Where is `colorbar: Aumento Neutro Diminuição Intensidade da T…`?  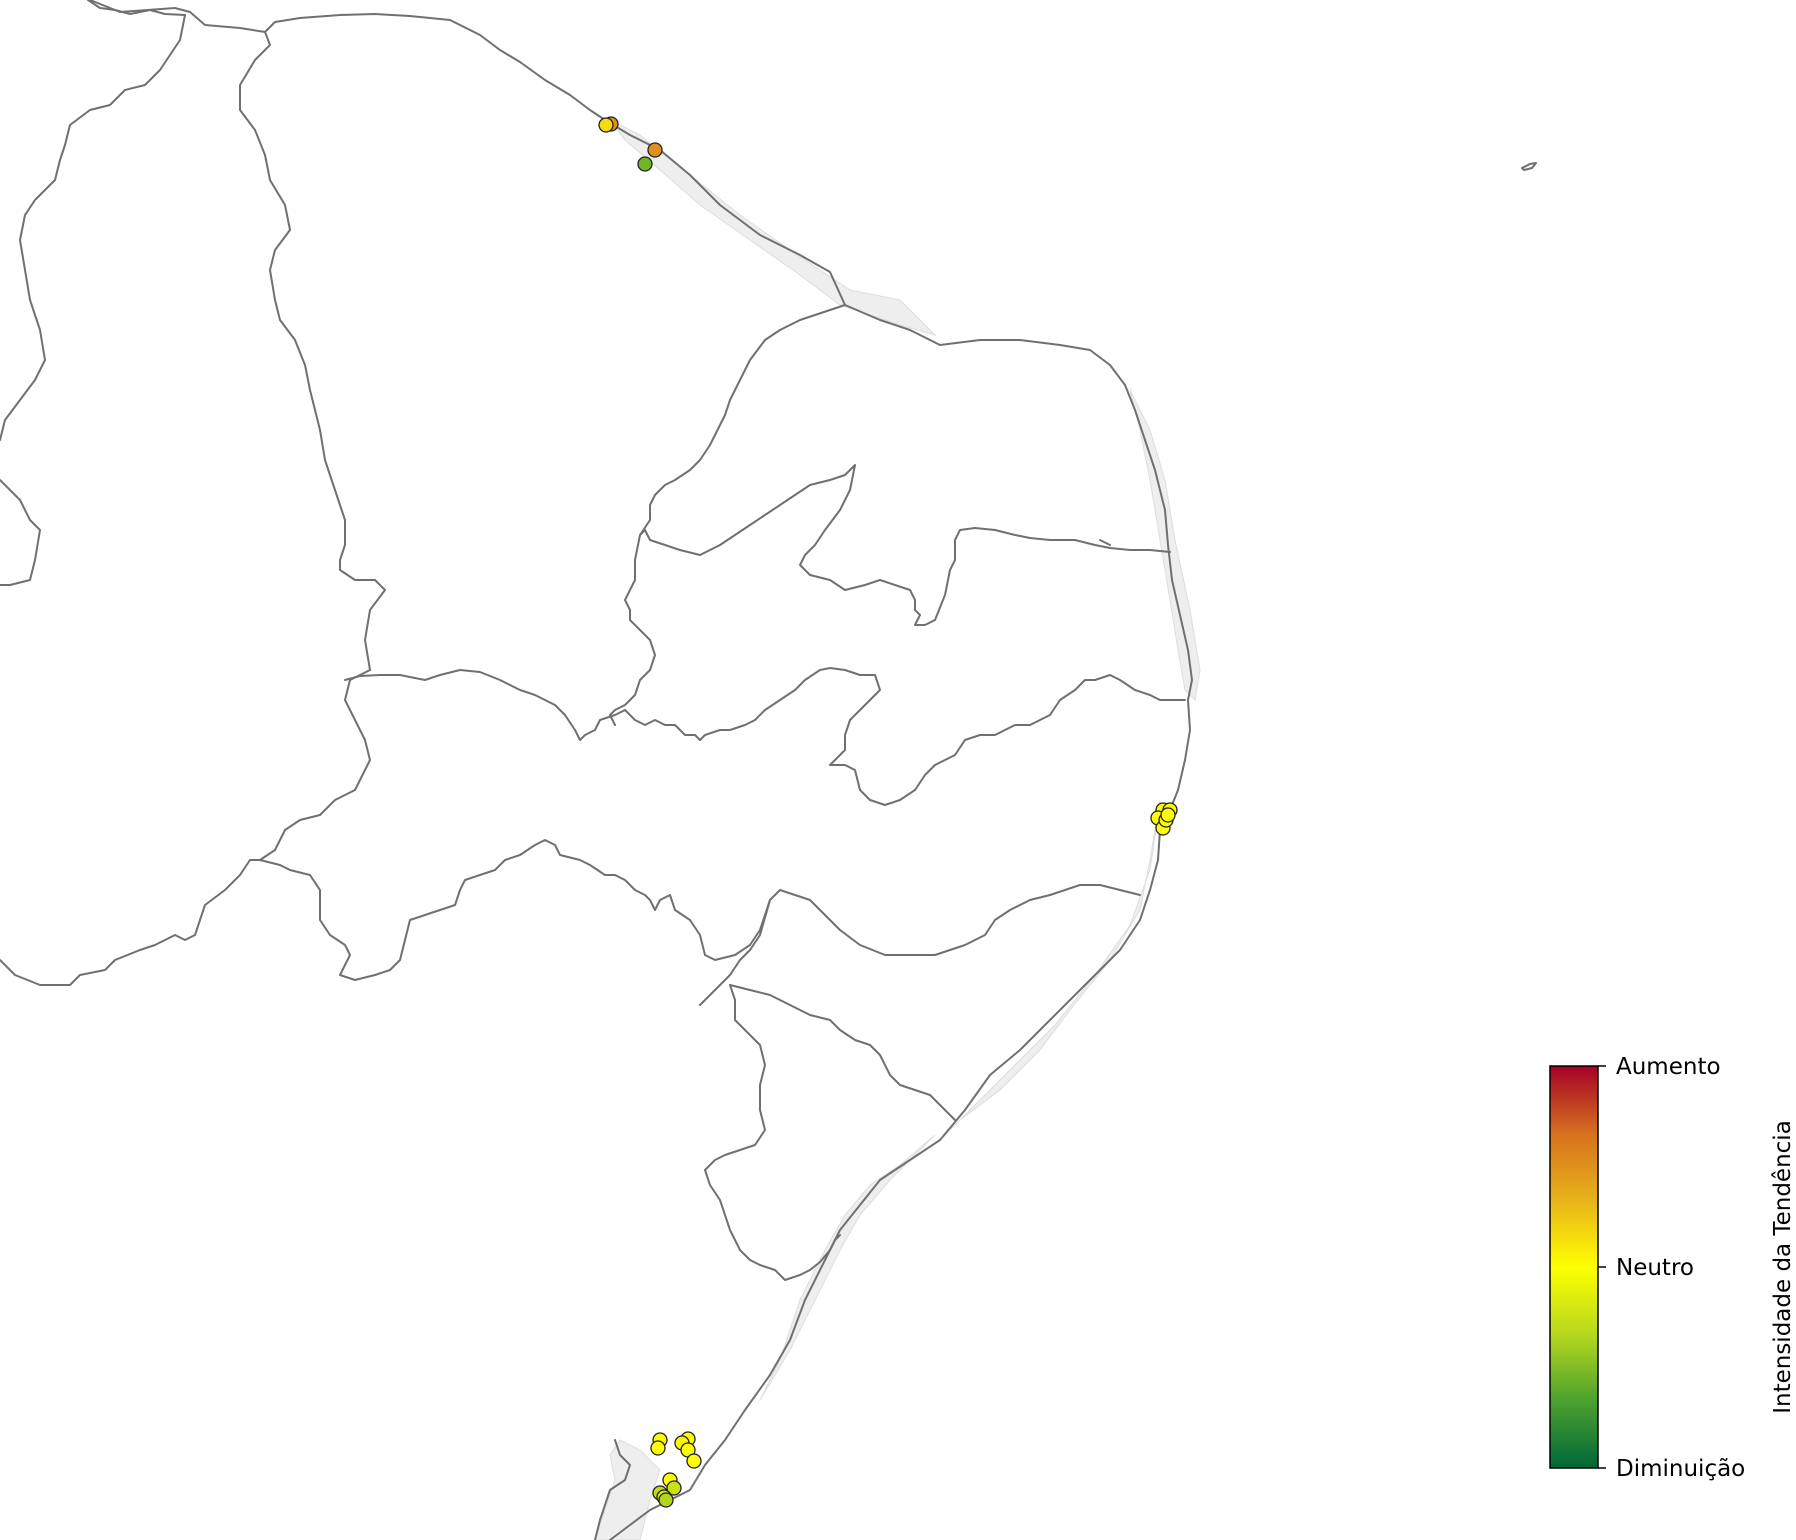
colorbar: Aumento Neutro Diminuição Intensidade da T… is located at coordinates (1672, 1268).